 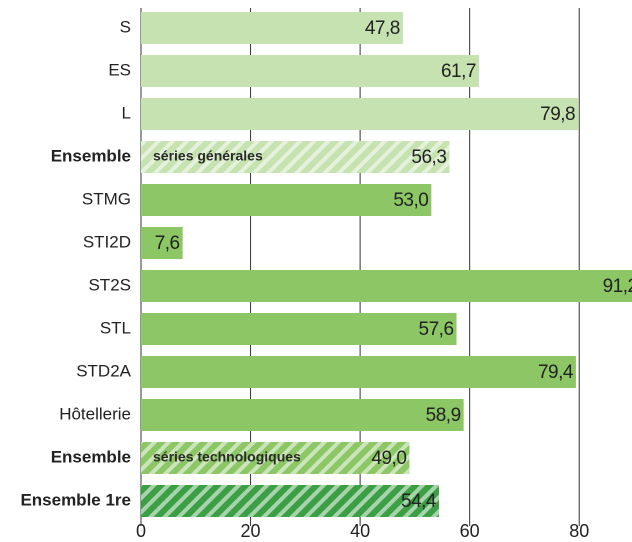 What do you see at coordinates (436, 329) in the screenshot?
I see `value-label: 57,6` at bounding box center [436, 329].